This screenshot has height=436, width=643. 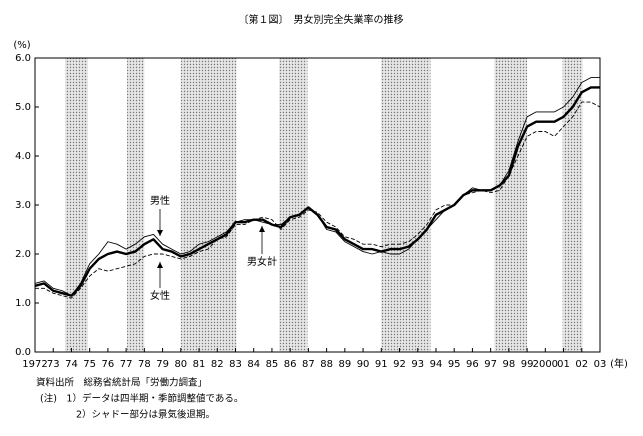 I want to click on y-tick-label: 2.0, so click(x=23, y=254).